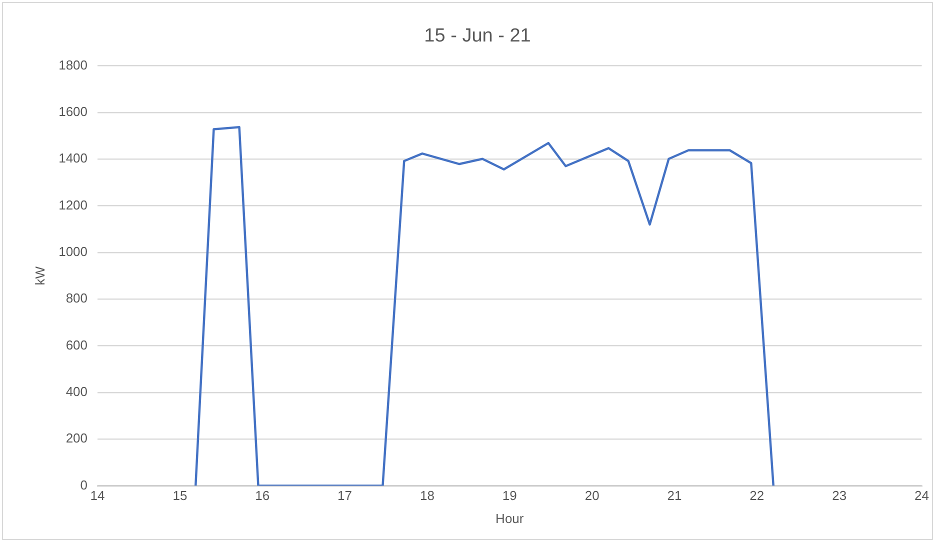 The width and height of the screenshot is (935, 542). Describe the element at coordinates (757, 496) in the screenshot. I see `x-tick-label: 22` at that location.